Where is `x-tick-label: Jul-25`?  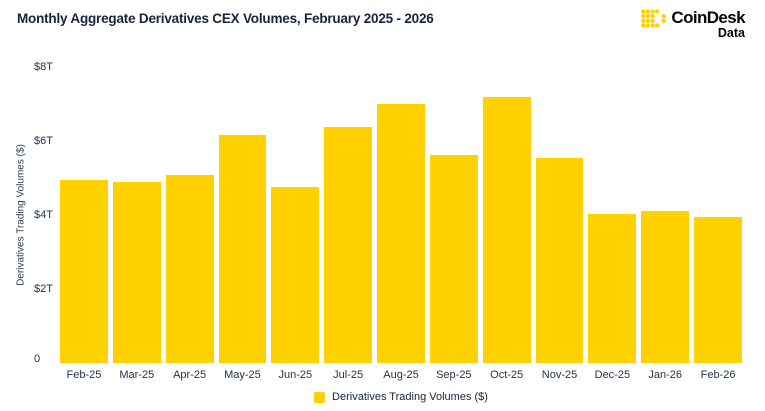 x-tick-label: Jul-25 is located at coordinates (348, 375).